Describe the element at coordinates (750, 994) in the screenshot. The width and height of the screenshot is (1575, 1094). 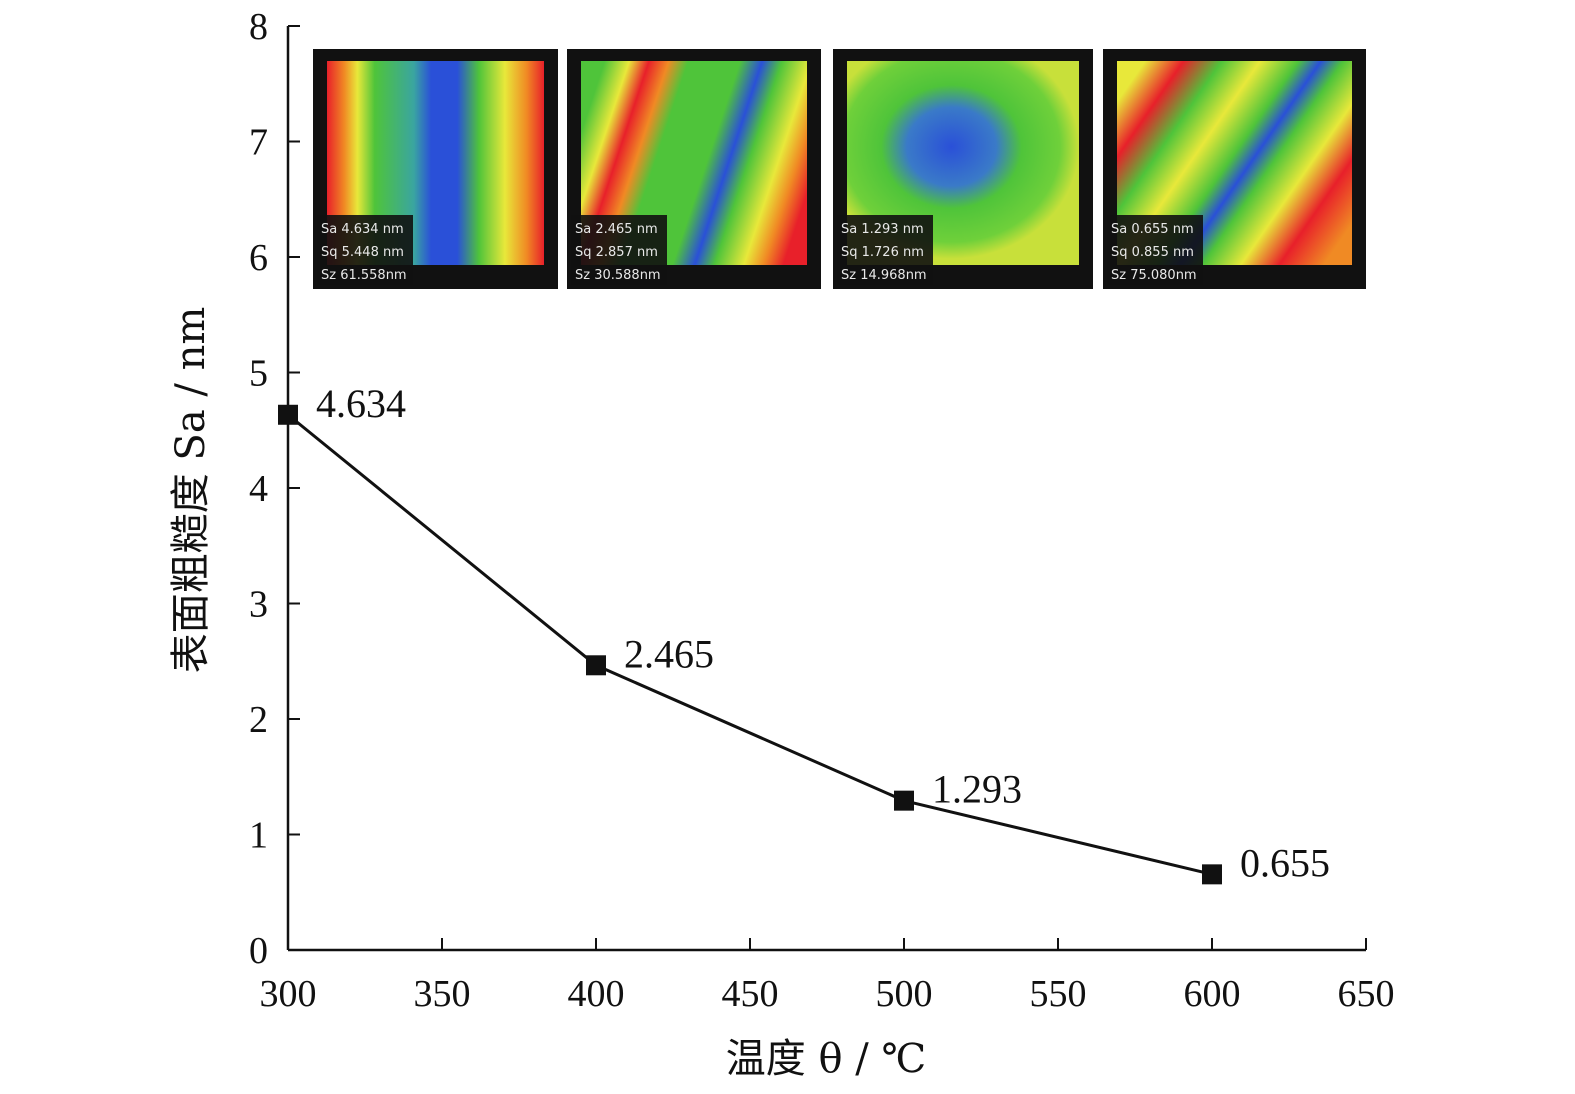
I see `x-tick-label: 450` at that location.